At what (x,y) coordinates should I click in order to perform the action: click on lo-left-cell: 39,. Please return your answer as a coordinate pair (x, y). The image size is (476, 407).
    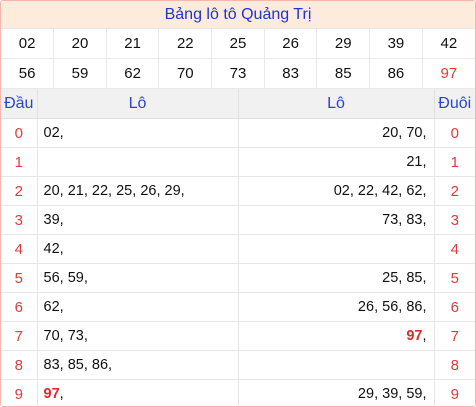
    Looking at the image, I should click on (138, 220).